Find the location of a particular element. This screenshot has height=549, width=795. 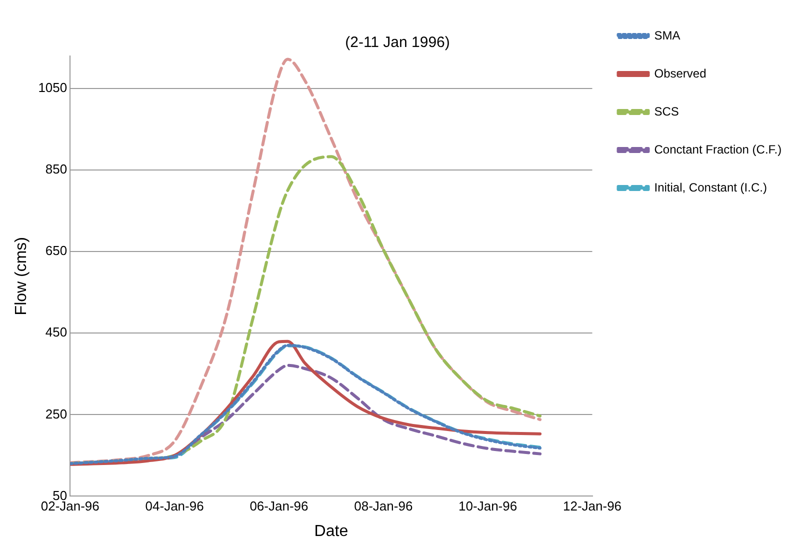

y-tick-label: 450 is located at coordinates (56, 332).